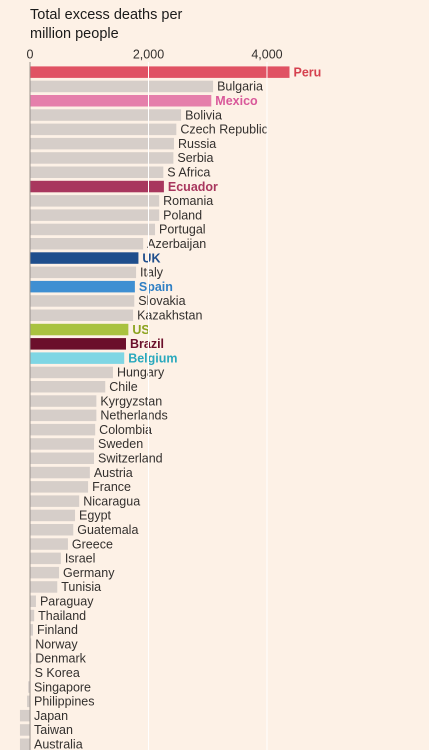 Image resolution: width=429 pixels, height=750 pixels. I want to click on category-label: Norway, so click(56, 644).